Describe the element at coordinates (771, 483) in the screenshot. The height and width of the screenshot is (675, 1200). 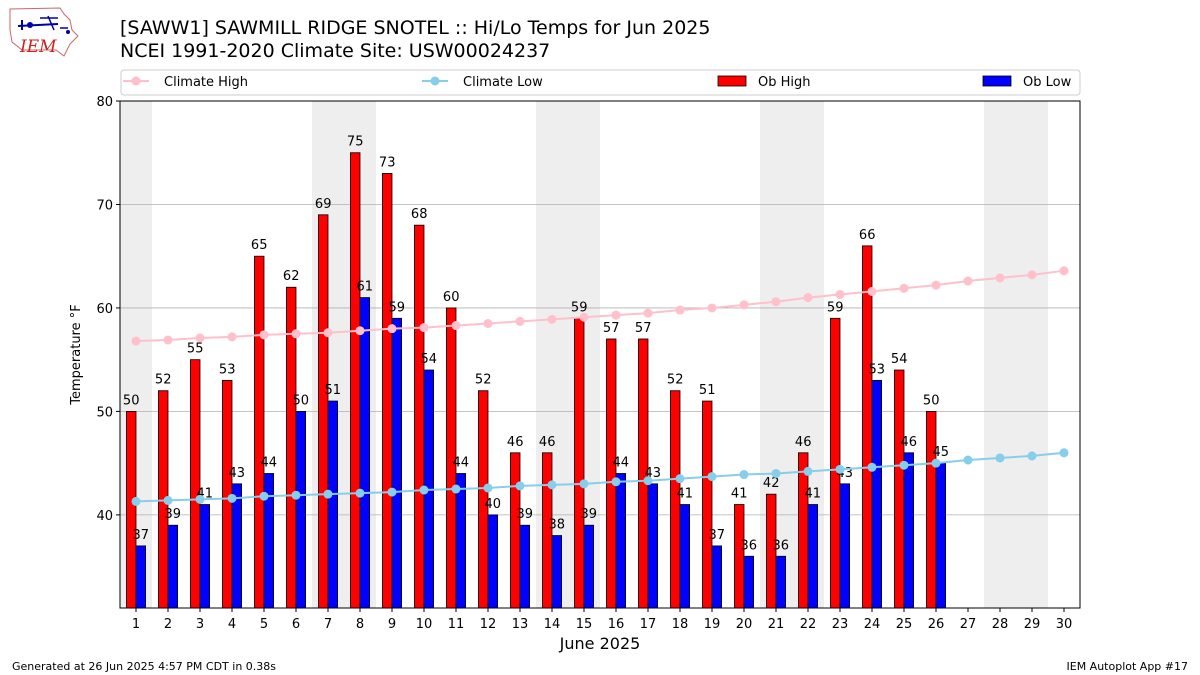
I see `label-ob-high: 42` at that location.